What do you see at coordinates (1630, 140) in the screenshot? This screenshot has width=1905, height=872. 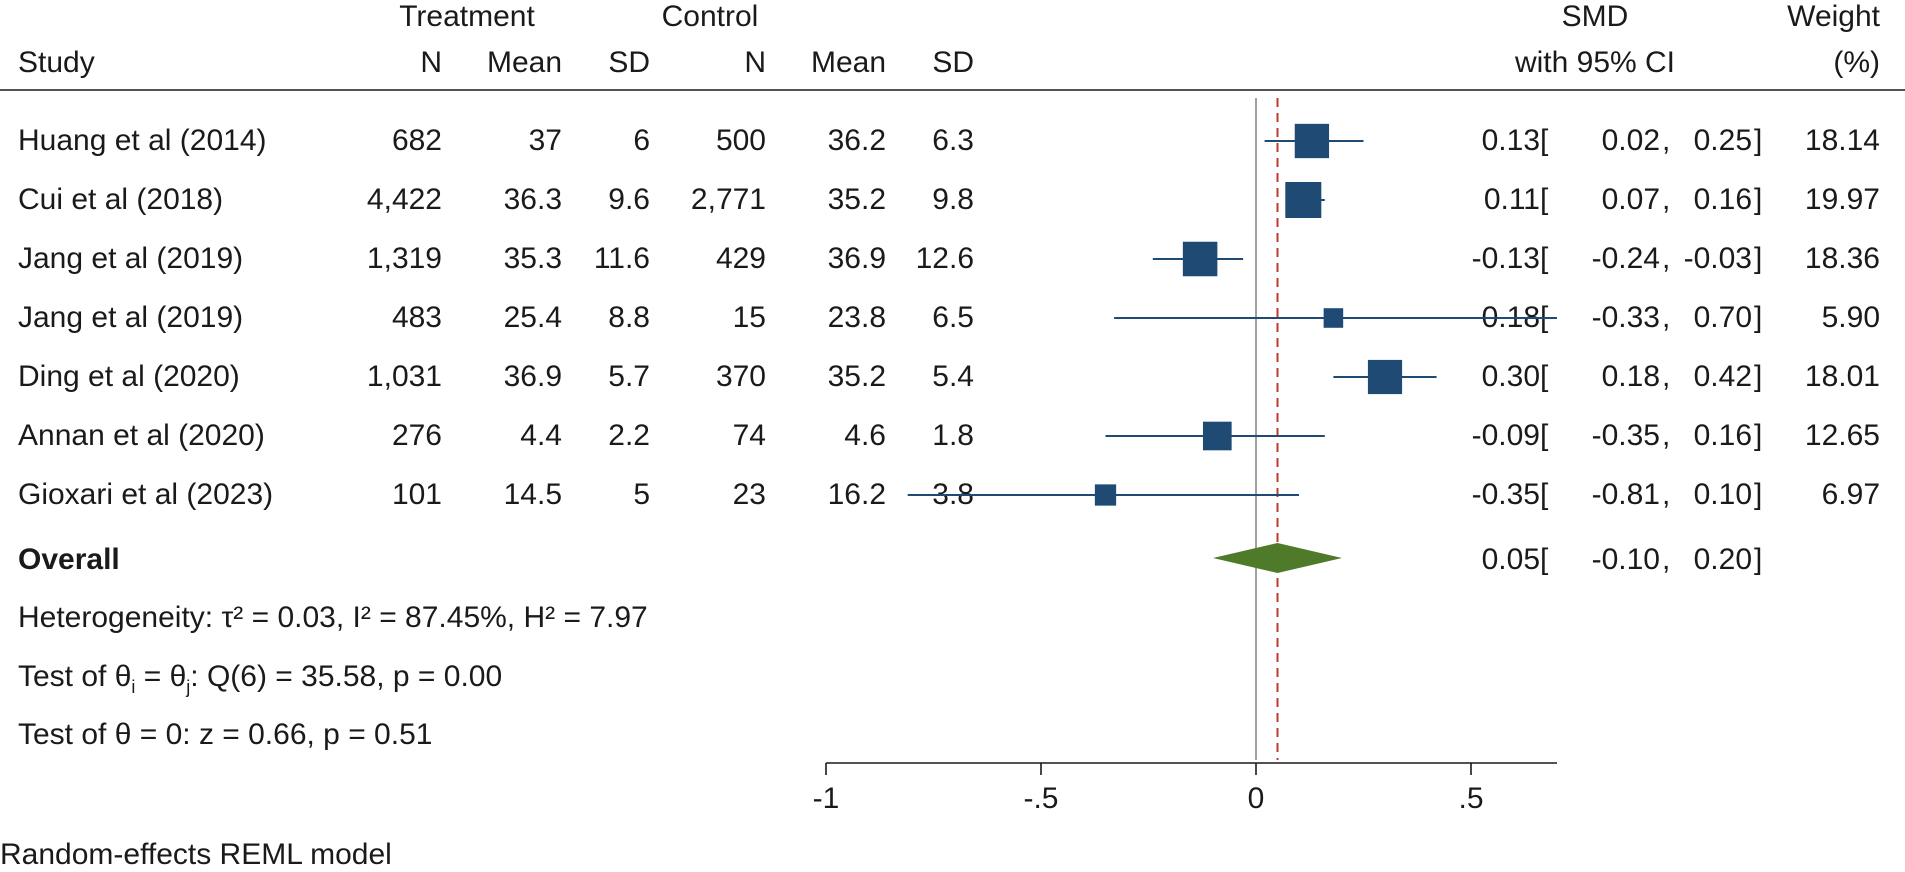 I see `study-lo-cell: 0.02` at bounding box center [1630, 140].